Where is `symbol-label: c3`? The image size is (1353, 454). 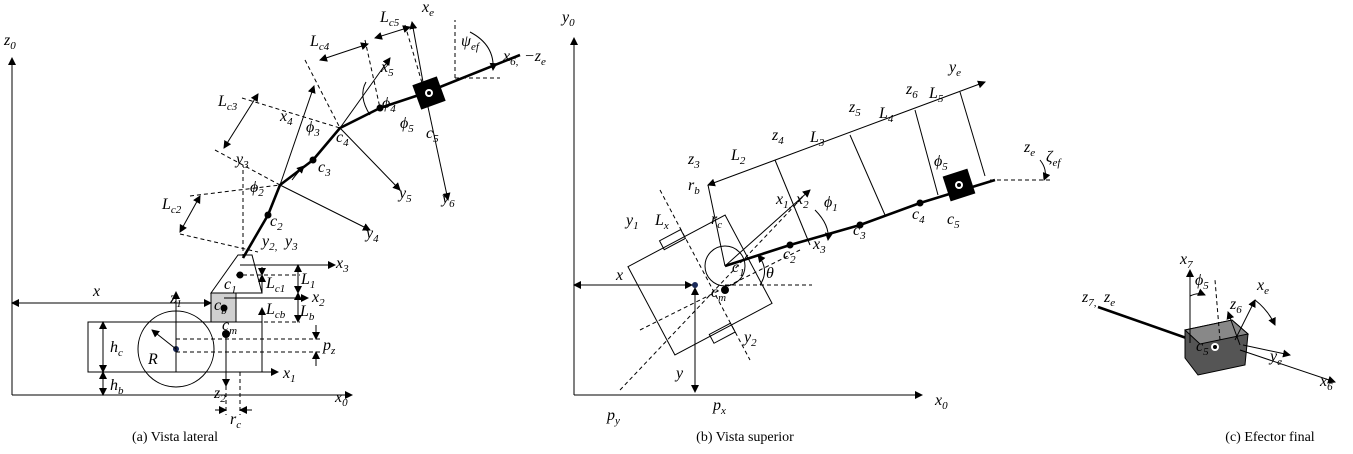 symbol-label: c3 is located at coordinates (324, 169).